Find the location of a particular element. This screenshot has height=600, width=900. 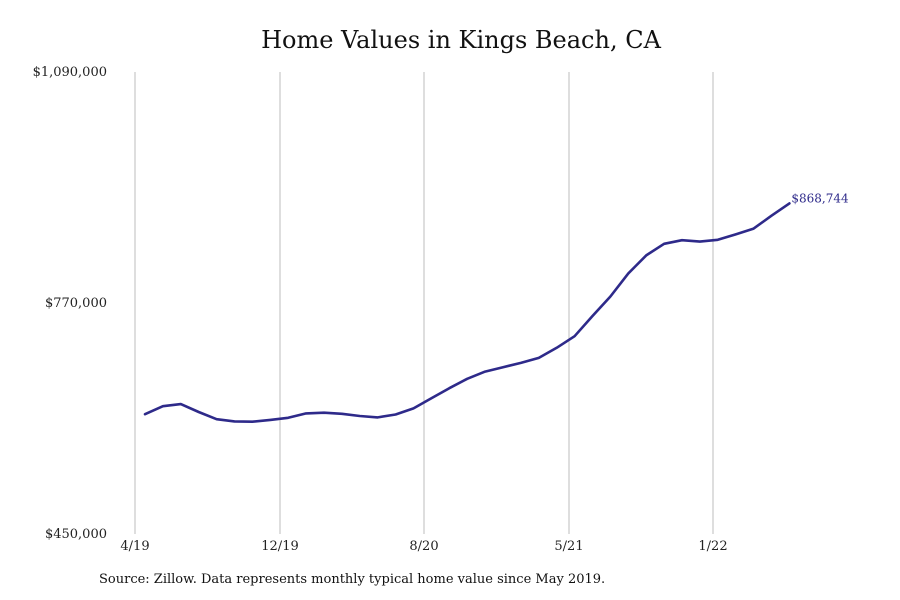

end-value-label: $868,744 is located at coordinates (820, 198).